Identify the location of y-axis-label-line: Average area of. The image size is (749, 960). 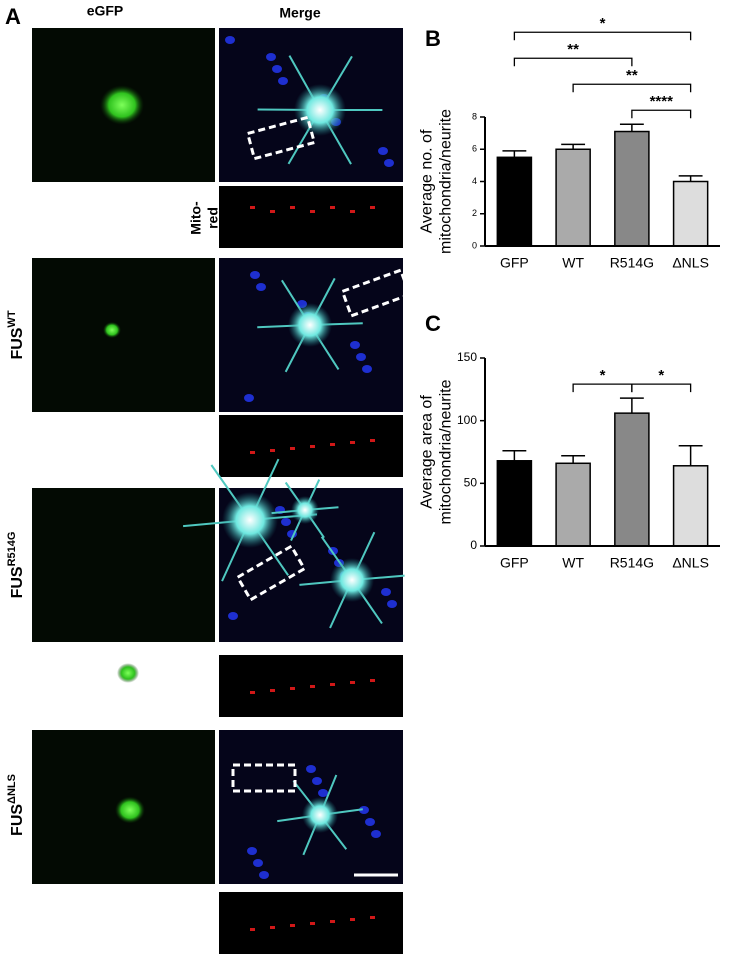
(427, 452).